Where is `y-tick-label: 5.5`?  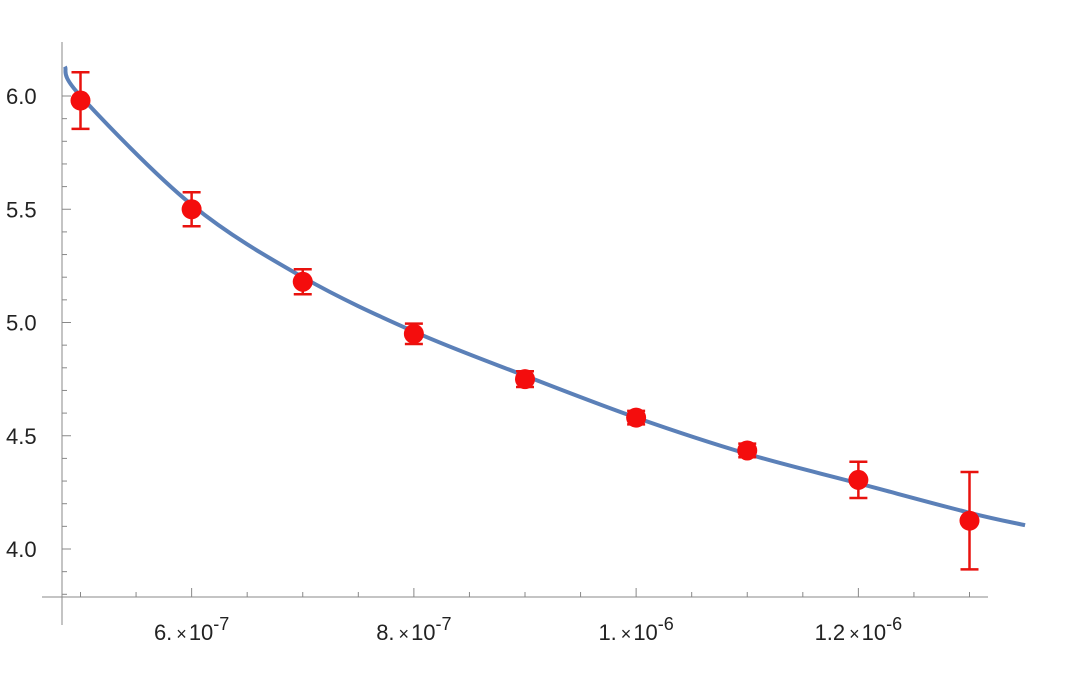
y-tick-label: 5.5 is located at coordinates (21, 209).